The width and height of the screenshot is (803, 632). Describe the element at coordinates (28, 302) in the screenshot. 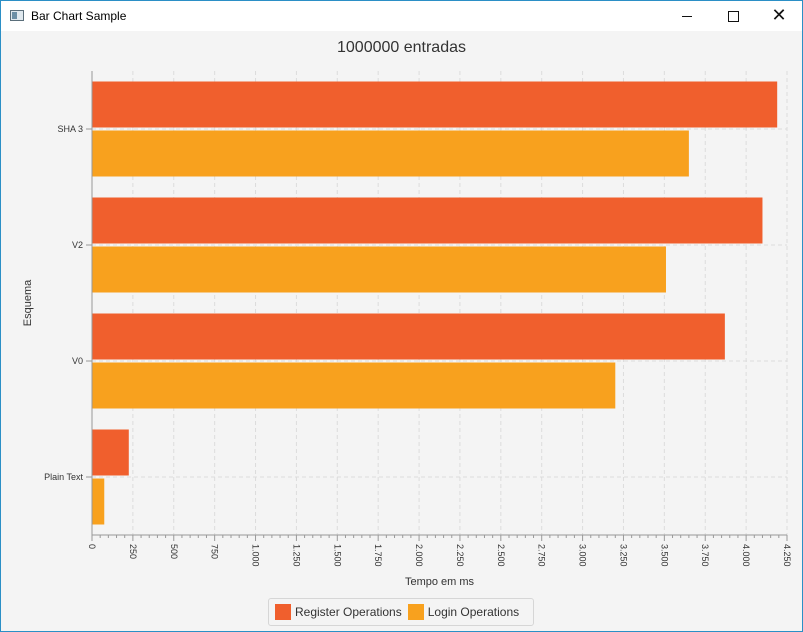

I see `y-axis-title: Esquema` at that location.